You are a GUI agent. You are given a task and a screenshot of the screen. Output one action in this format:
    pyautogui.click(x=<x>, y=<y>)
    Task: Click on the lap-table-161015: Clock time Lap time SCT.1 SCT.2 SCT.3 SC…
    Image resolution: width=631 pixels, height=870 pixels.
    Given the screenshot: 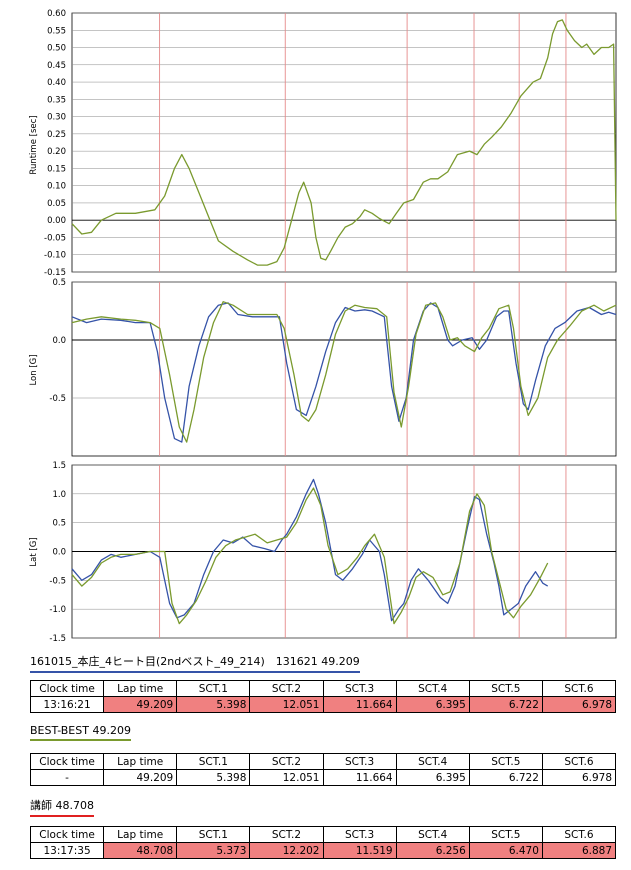 What is the action you would take?
    pyautogui.click(x=323, y=696)
    